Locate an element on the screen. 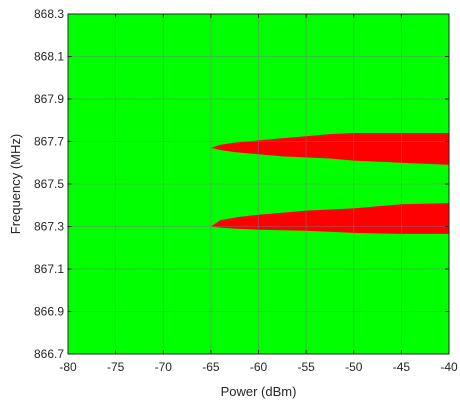  x-tick-label: -45 is located at coordinates (402, 367).